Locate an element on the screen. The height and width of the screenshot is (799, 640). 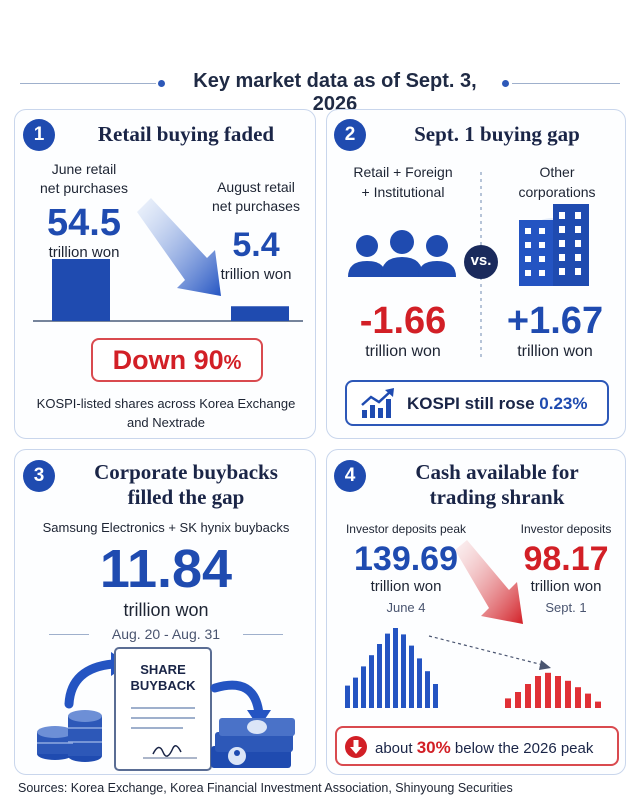
august-label: August retail net purchases is located at coordinates (256, 197).